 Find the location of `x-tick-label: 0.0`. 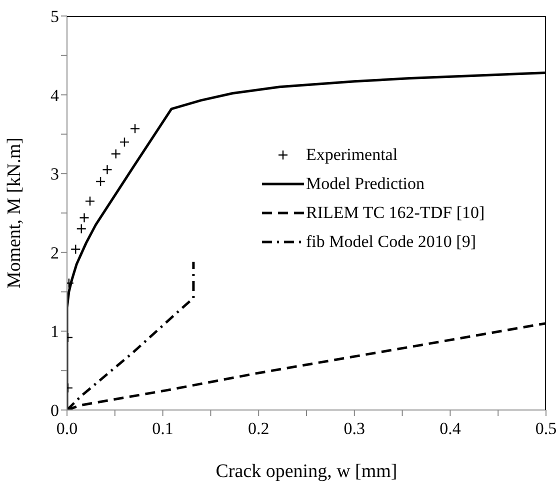

x-tick-label: 0.0 is located at coordinates (67, 428).